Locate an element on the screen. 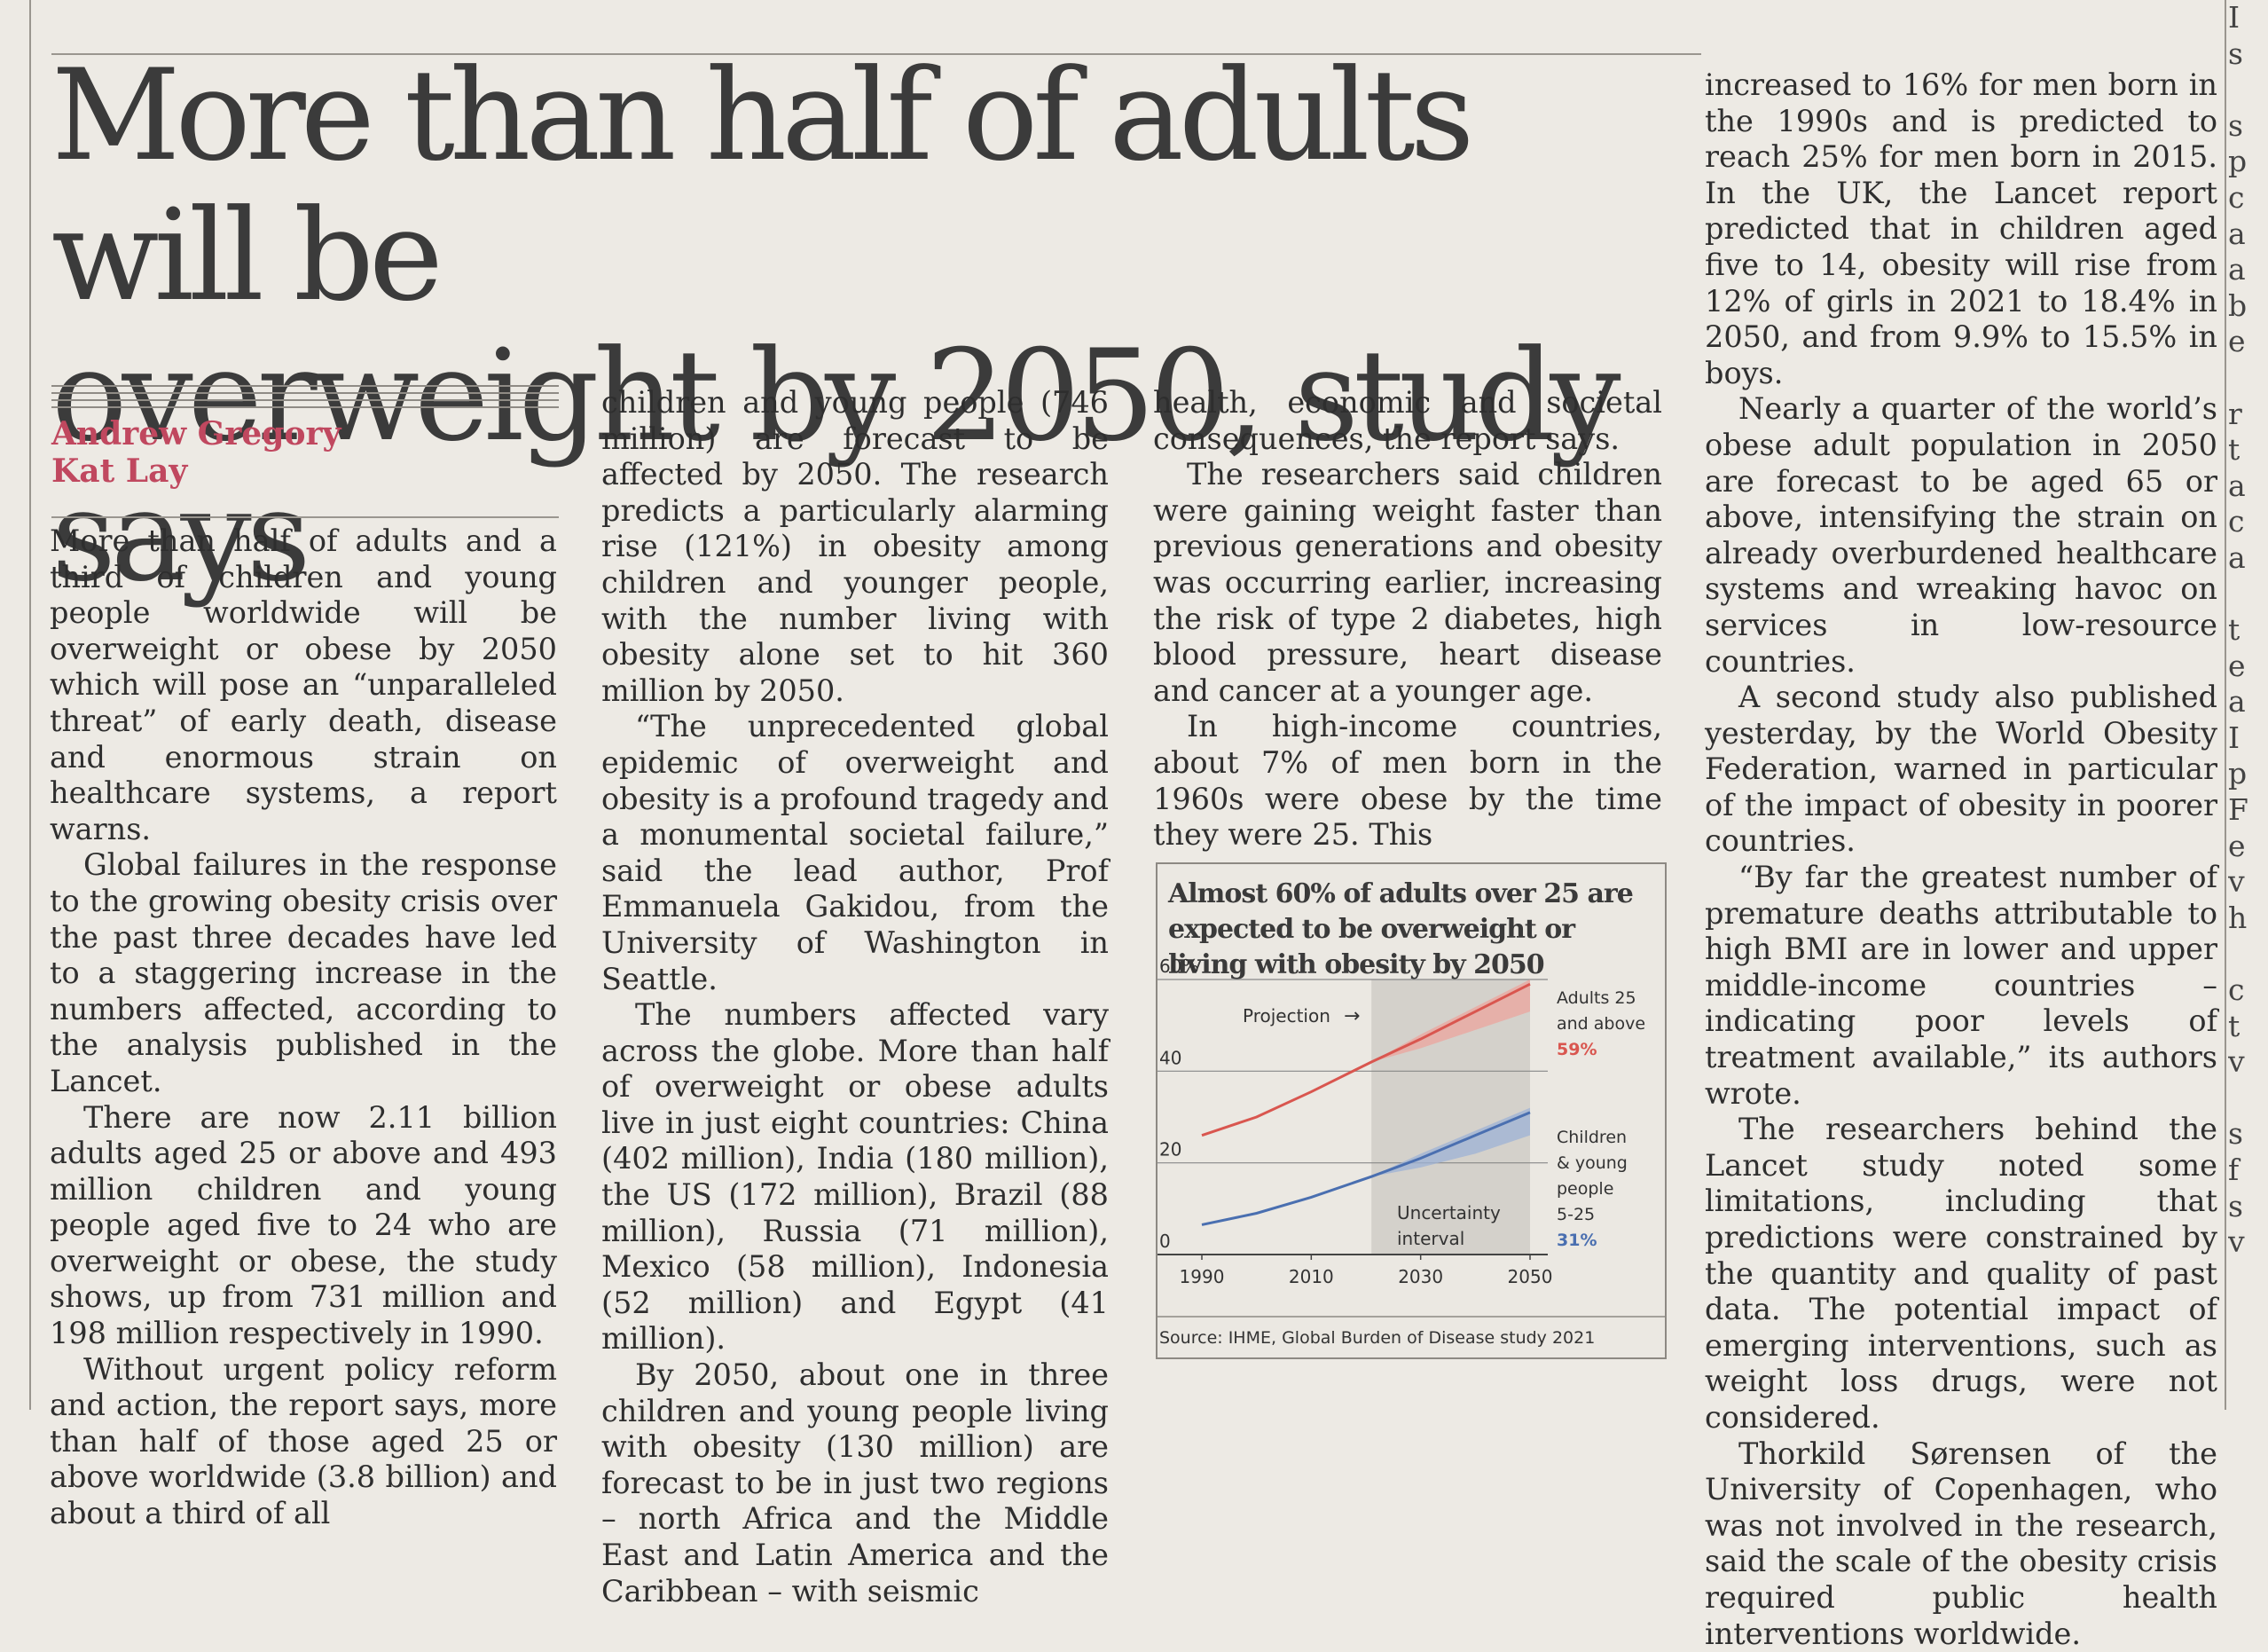 The height and width of the screenshot is (1652, 2268). edge-letter: h is located at coordinates (2238, 917).